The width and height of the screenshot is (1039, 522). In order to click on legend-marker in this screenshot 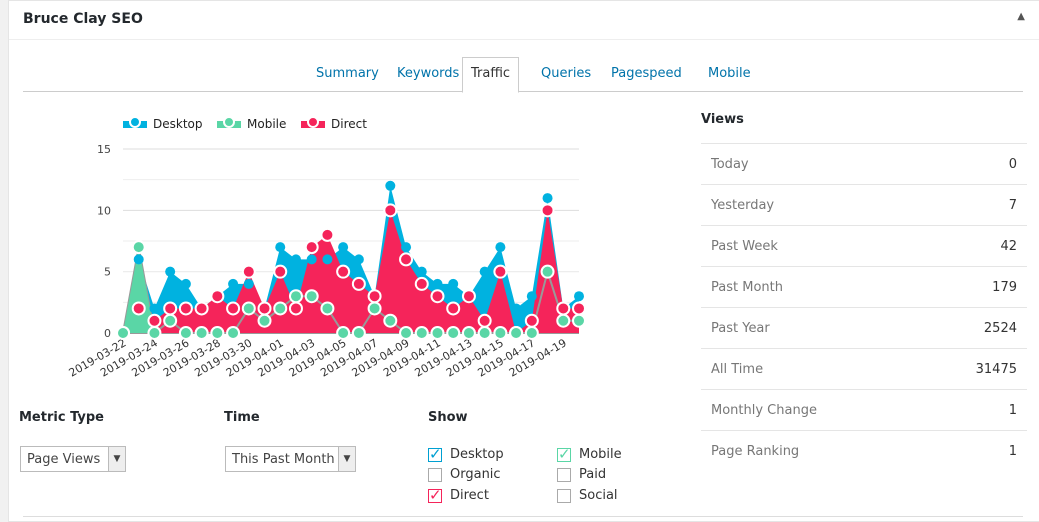, I will do `click(135, 122)`.